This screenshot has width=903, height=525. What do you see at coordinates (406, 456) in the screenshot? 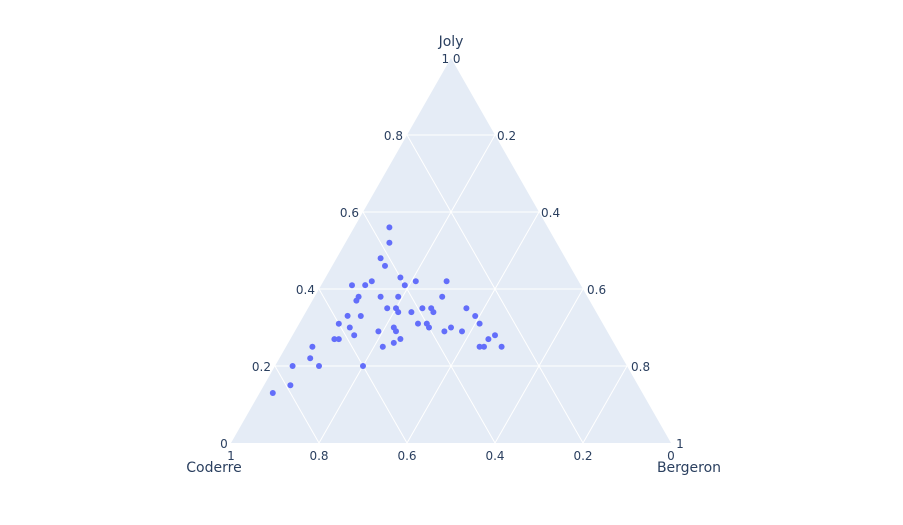
I see `bottom-tick-0.6: 0.6` at bounding box center [406, 456].